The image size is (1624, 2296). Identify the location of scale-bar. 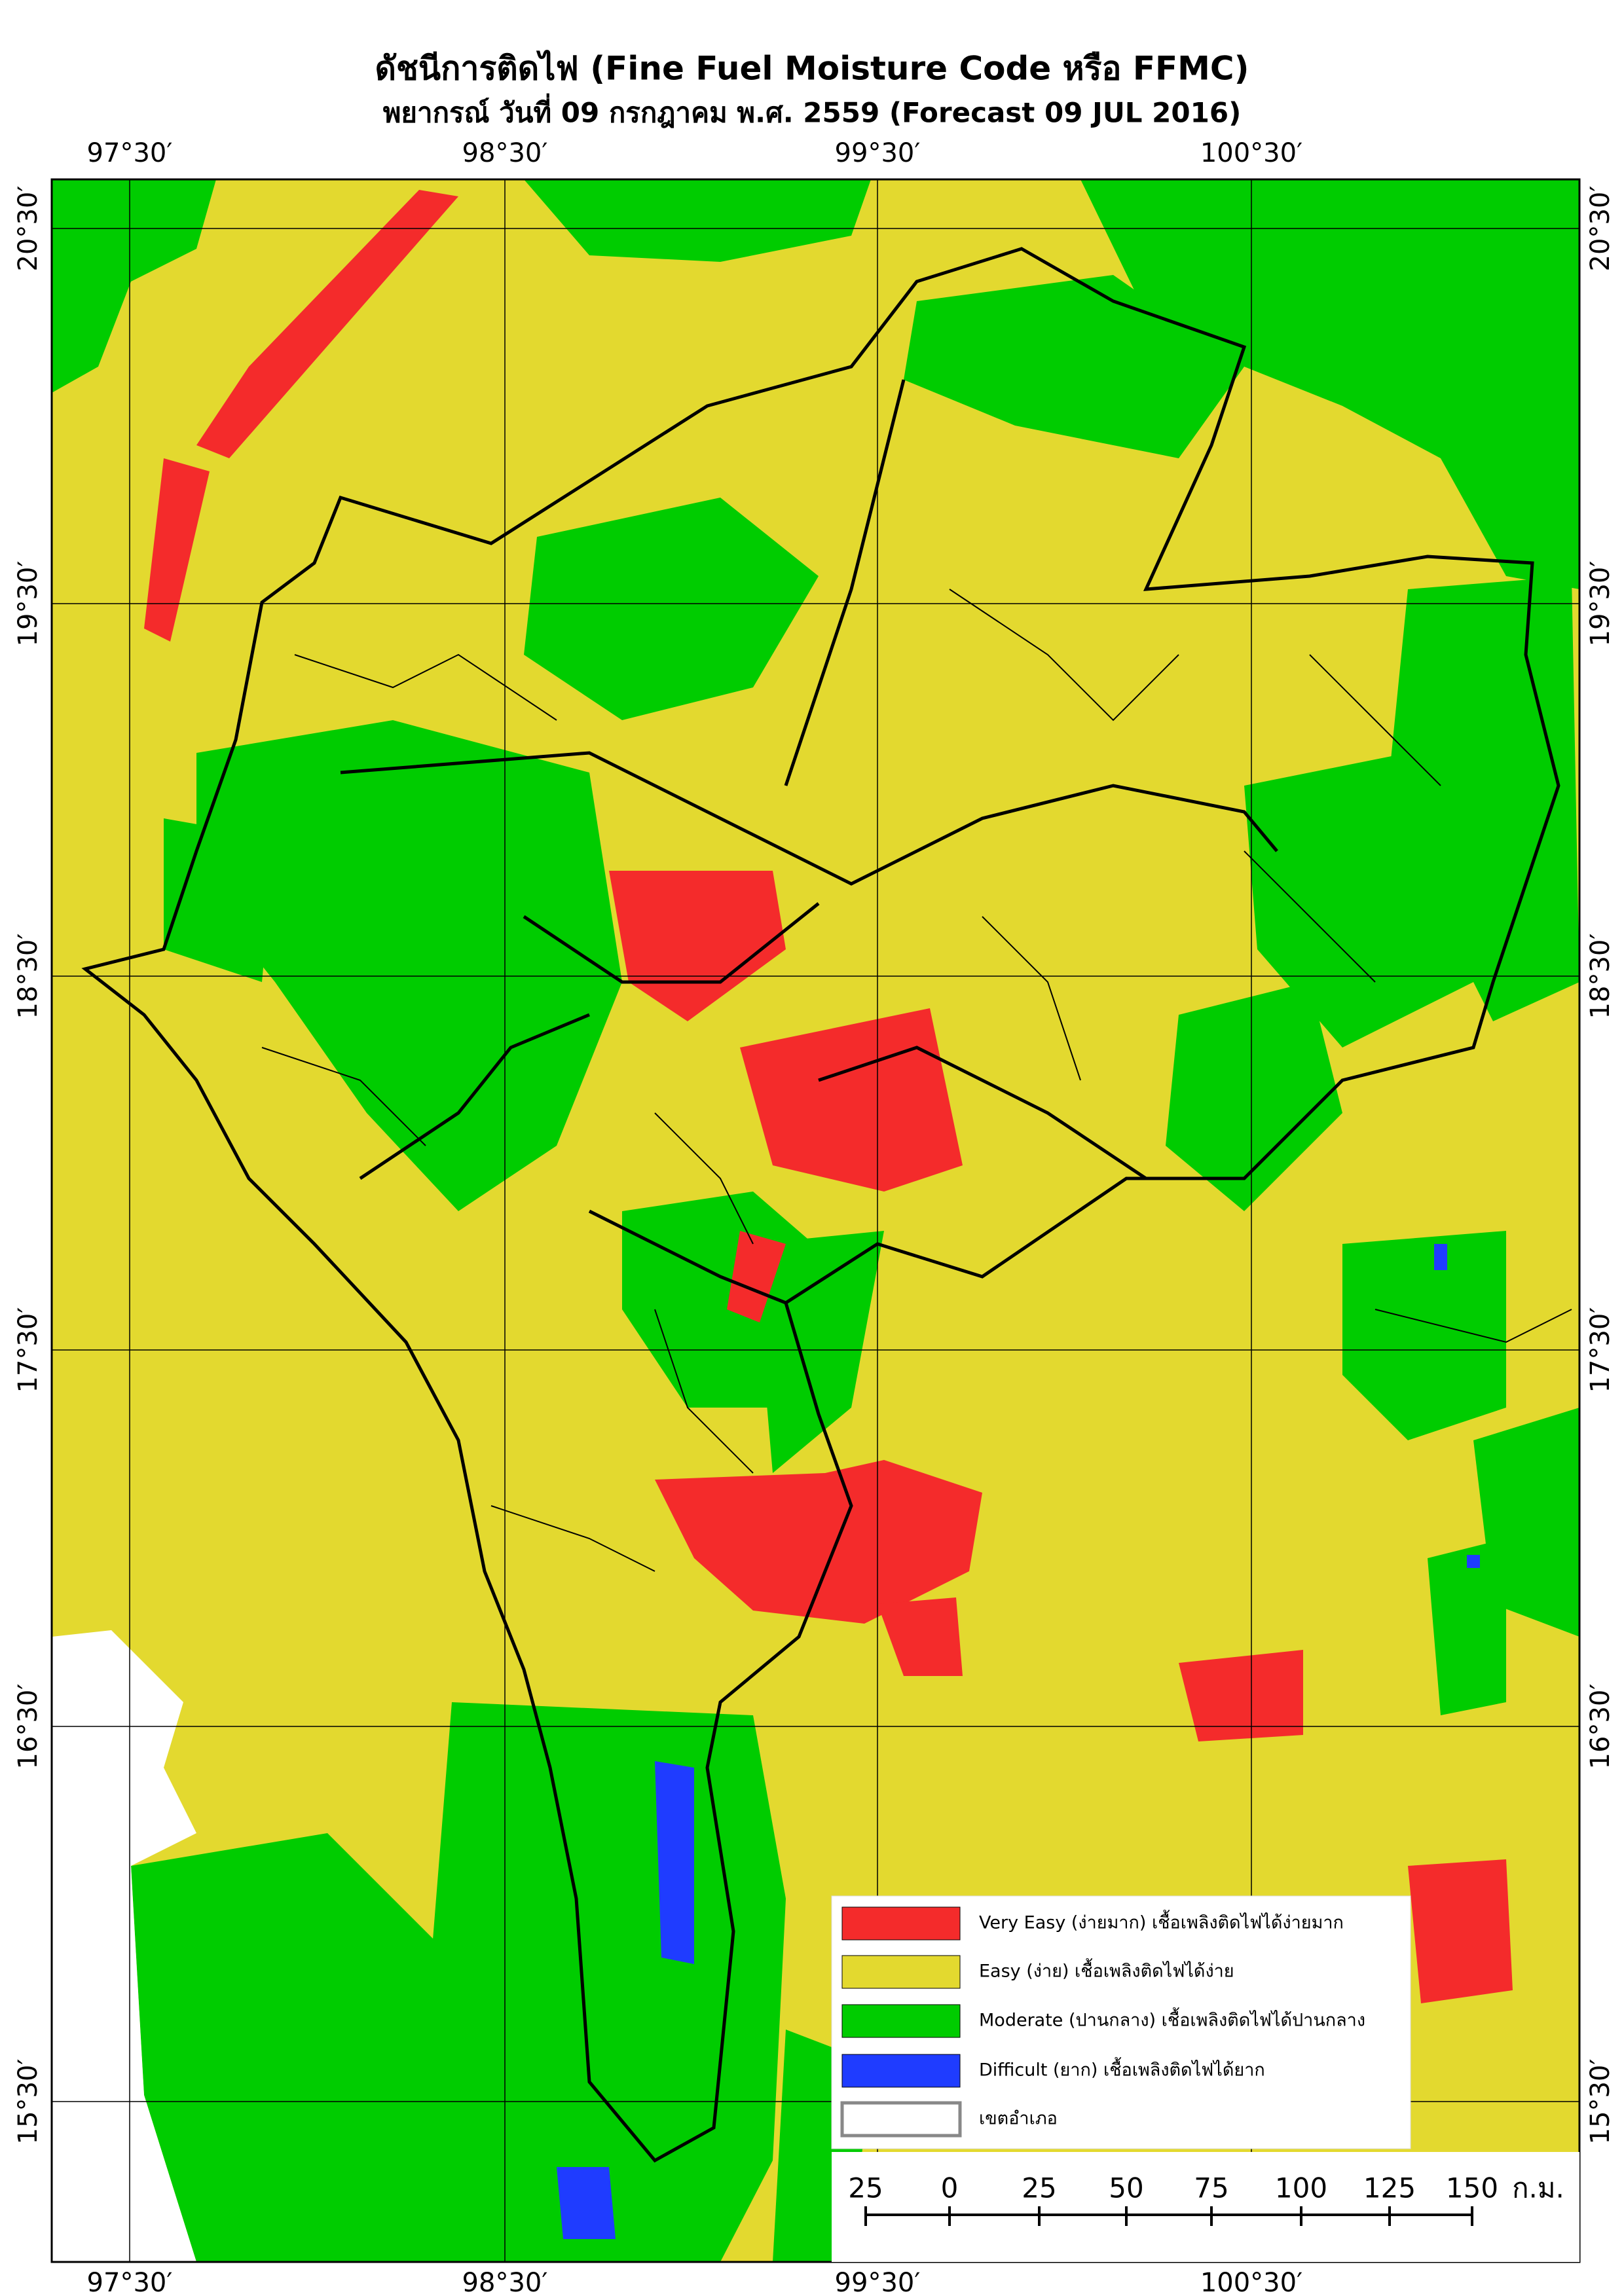
(1168, 2216).